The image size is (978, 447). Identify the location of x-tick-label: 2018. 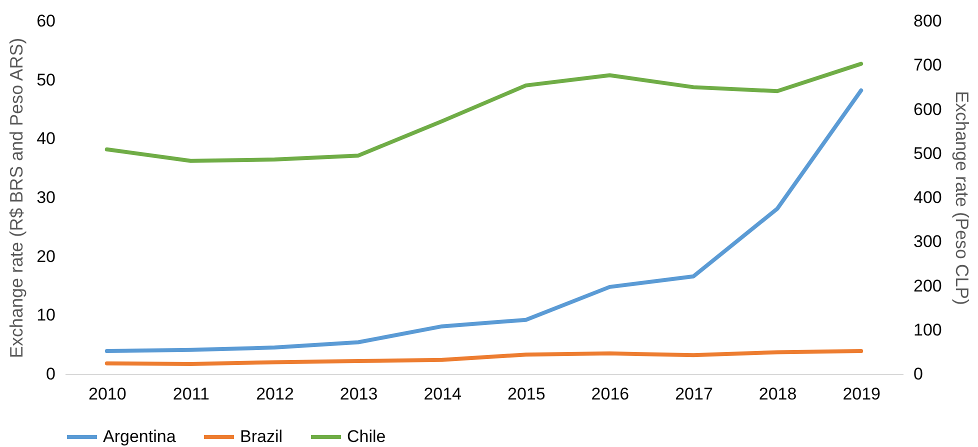
(777, 394).